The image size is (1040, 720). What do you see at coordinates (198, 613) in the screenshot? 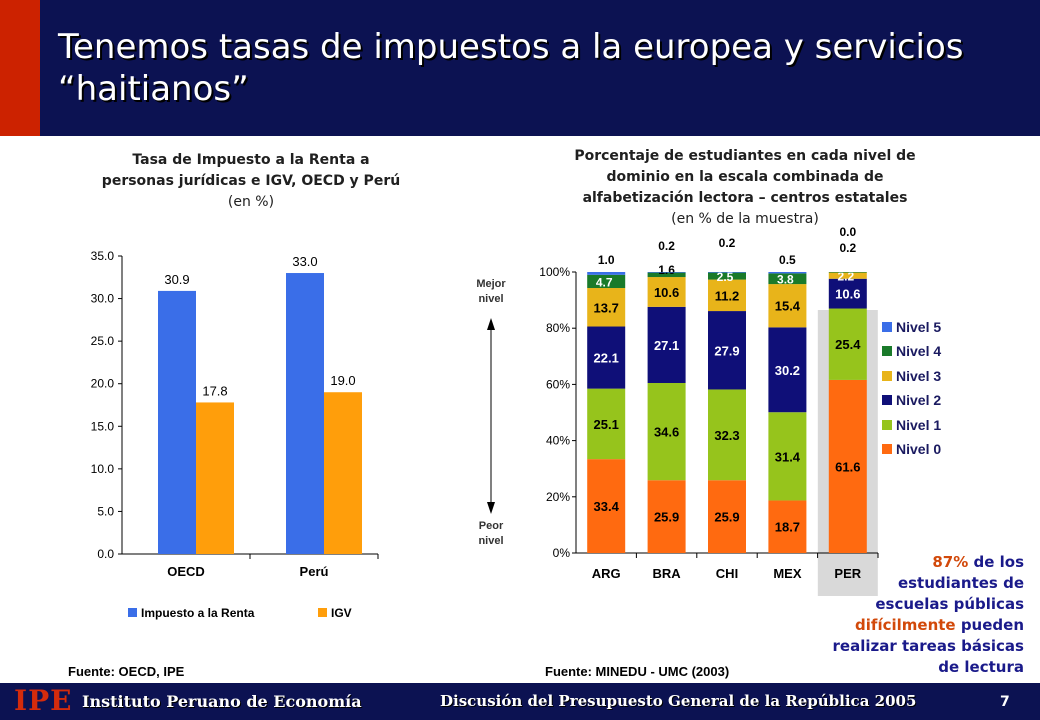
I see `legend-label: Impuesto a la Renta` at bounding box center [198, 613].